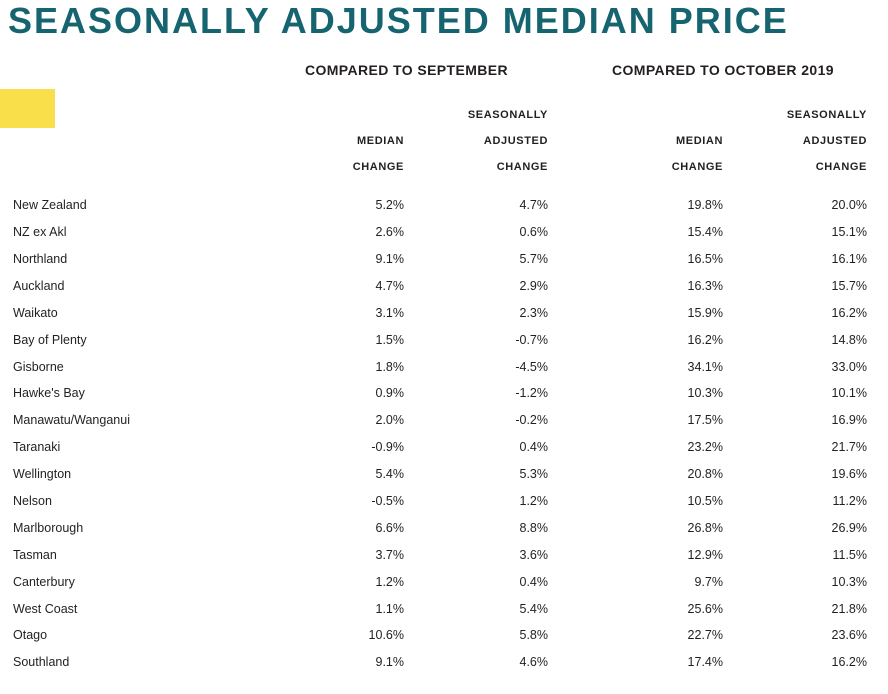  Describe the element at coordinates (446, 474) in the screenshot. I see `table-row: Wellington 5.4% 5.3% 20.8% 19.6%` at that location.